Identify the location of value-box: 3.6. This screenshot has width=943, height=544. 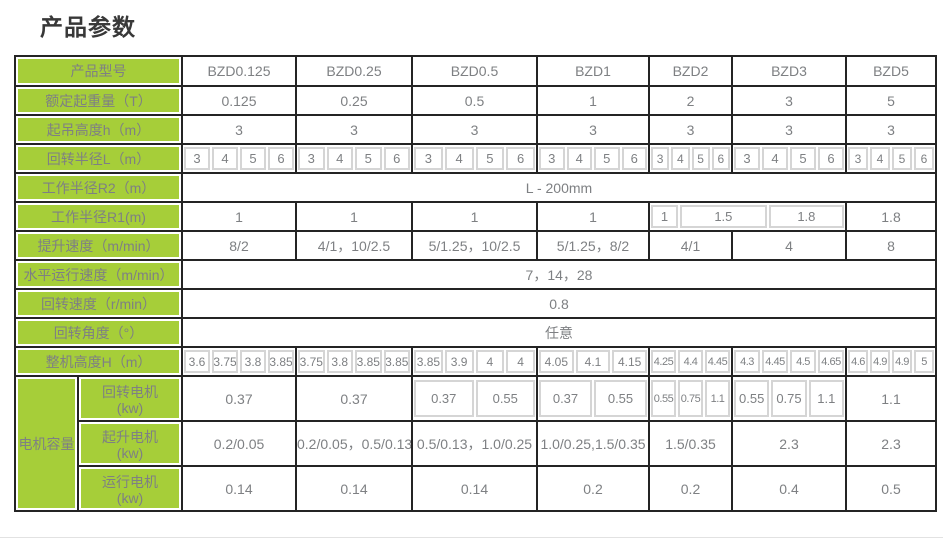
(197, 361).